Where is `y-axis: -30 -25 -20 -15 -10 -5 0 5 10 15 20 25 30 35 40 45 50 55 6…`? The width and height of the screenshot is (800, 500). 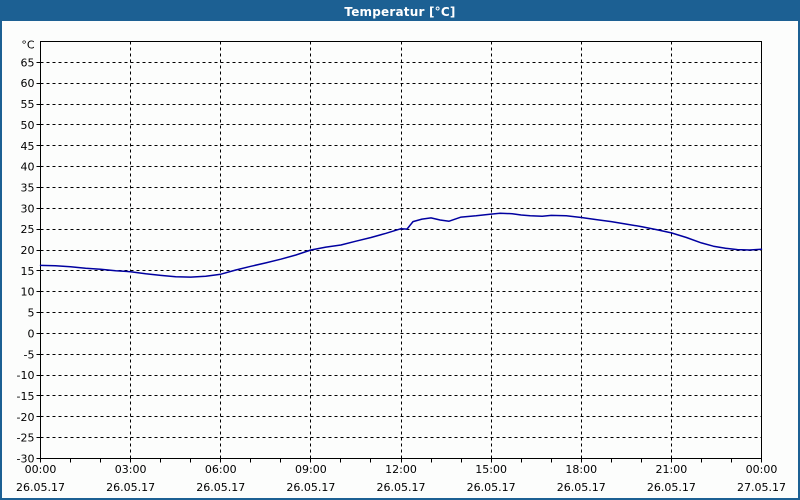
y-axis: -30 -25 -20 -15 -10 -5 0 5 10 15 20 25 30 35 40 45 50 55 6… is located at coordinates (29, 252).